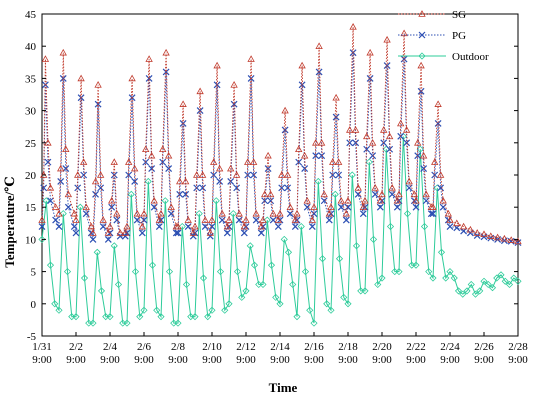 The height and width of the screenshot is (400, 550). What do you see at coordinates (31, 47) in the screenshot?
I see `y-tick-label: 40` at bounding box center [31, 47].